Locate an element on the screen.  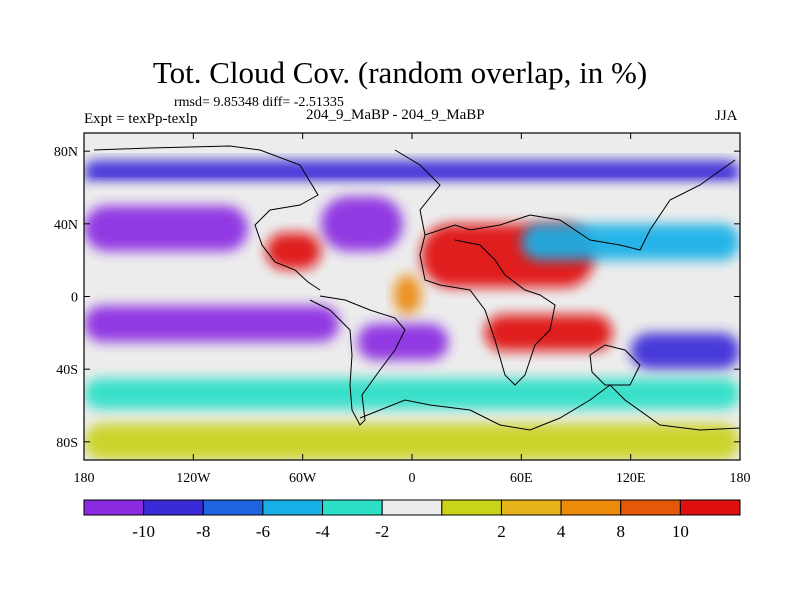
coastline-eurasia is located at coordinates (565, 200).